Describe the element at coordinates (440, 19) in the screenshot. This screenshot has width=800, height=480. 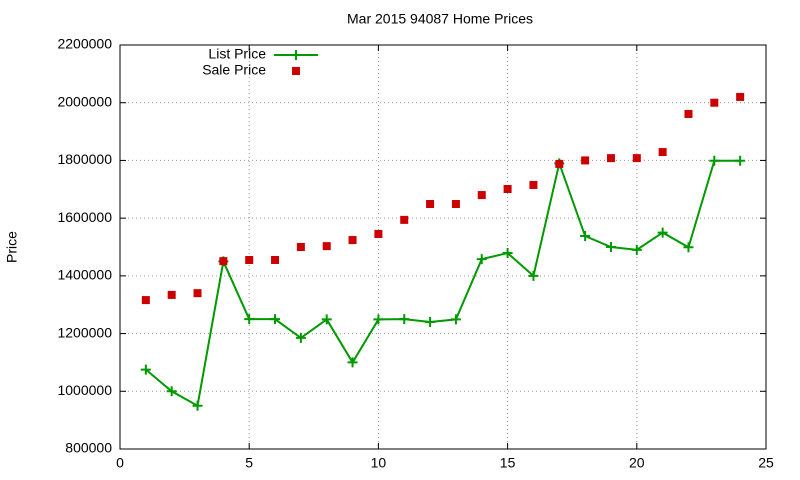
I see `chart-title: Mar 2015 94087 Home Prices` at that location.